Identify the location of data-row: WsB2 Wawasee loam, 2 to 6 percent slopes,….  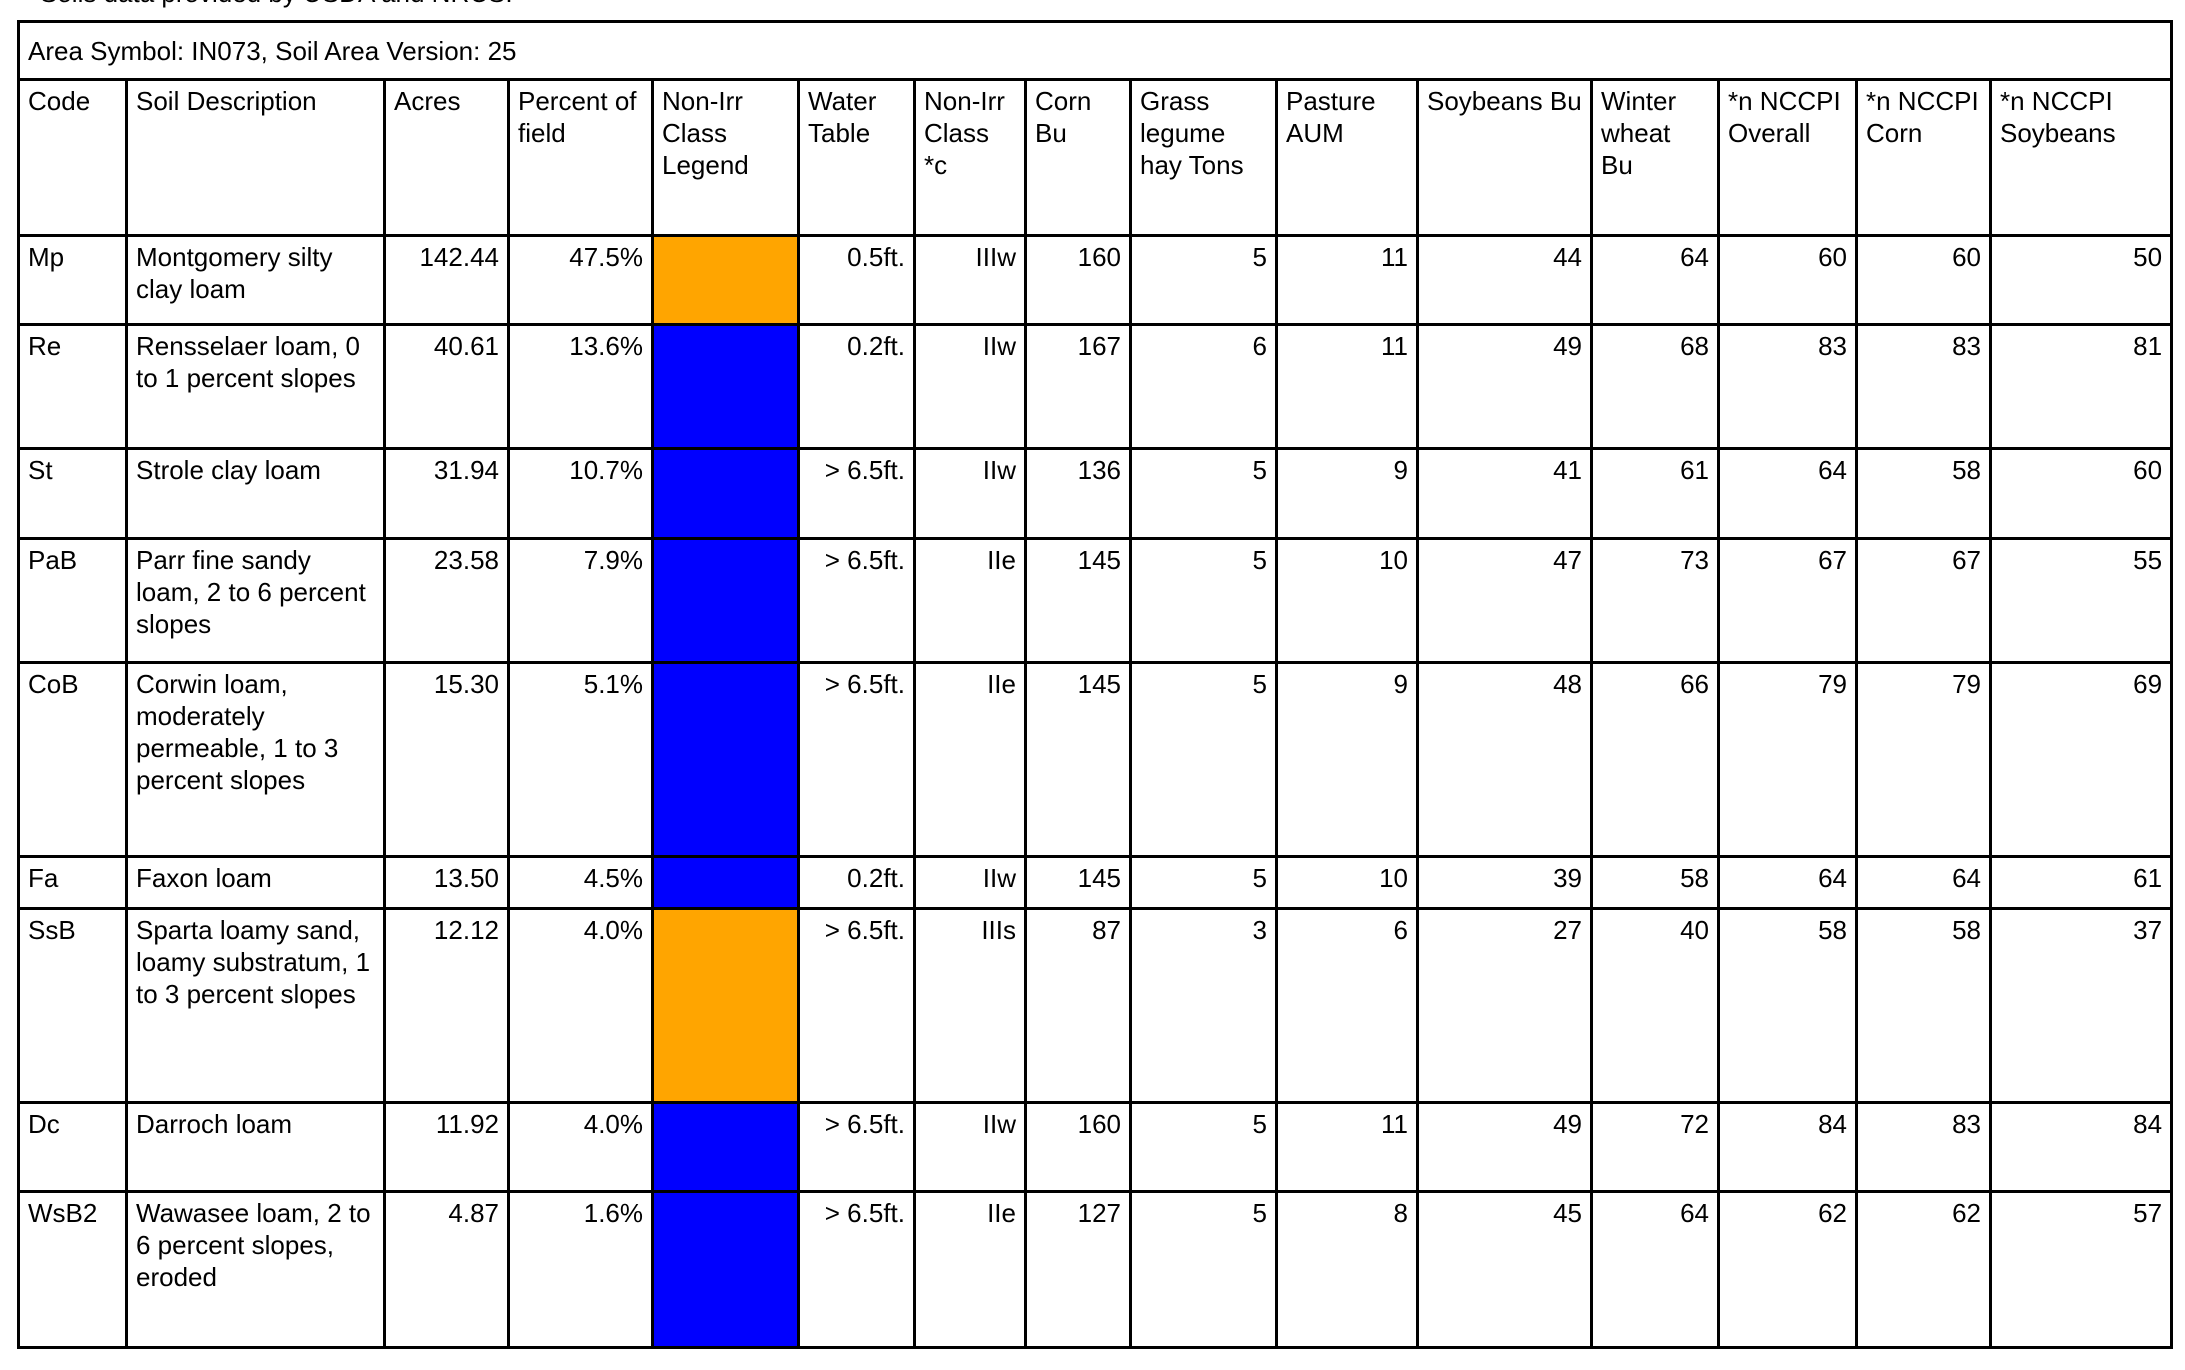
(1095, 1269).